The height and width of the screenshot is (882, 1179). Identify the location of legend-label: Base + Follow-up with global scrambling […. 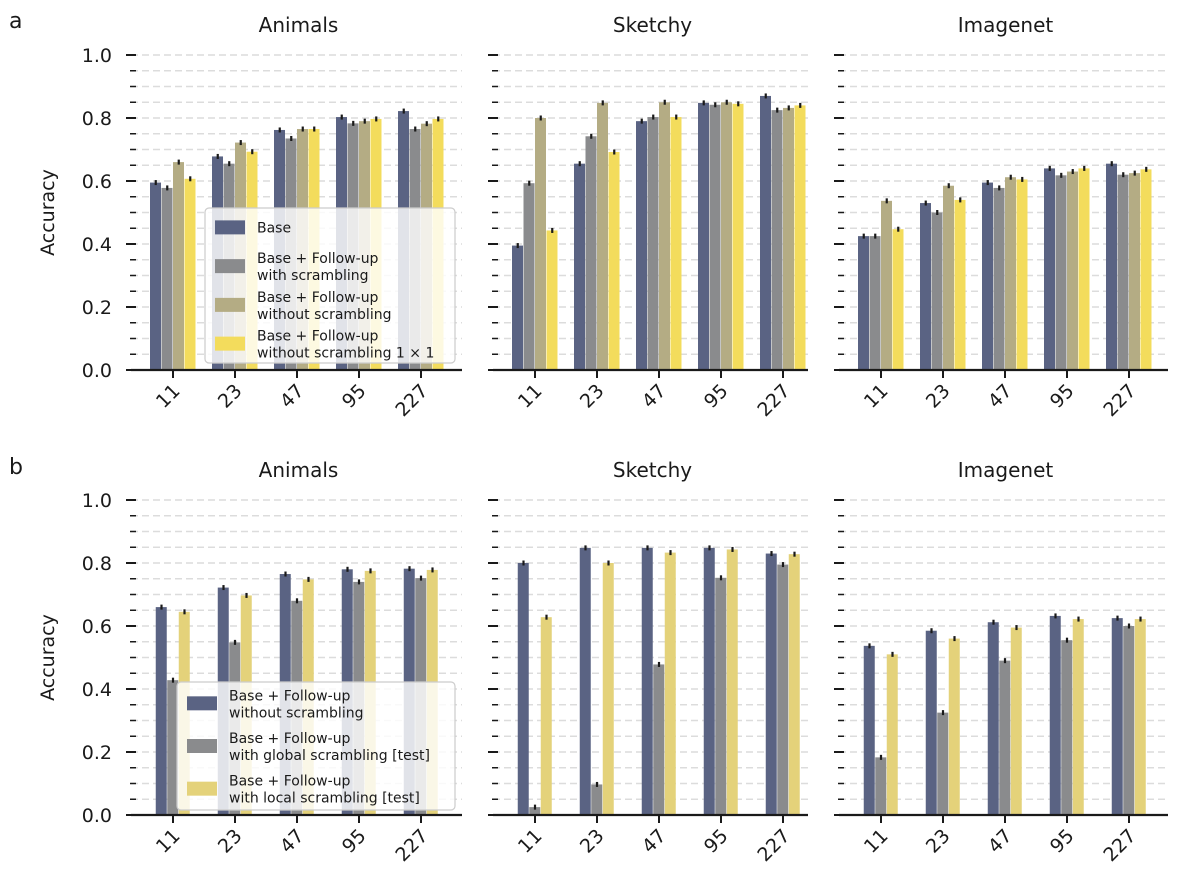
(329, 747).